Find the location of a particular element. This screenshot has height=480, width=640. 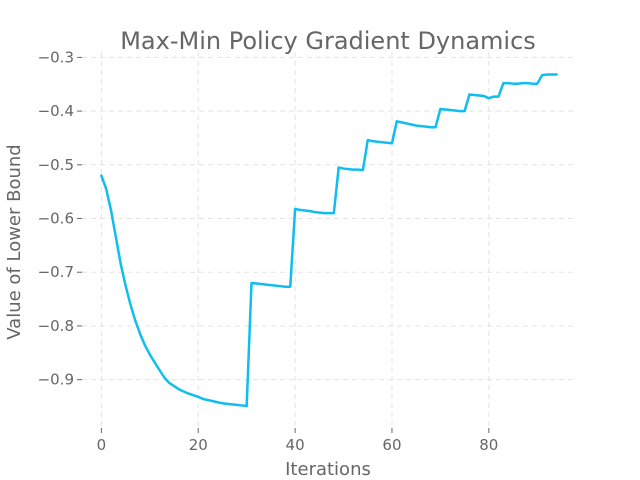

y-tick-label: −0.4 is located at coordinates (56, 111).